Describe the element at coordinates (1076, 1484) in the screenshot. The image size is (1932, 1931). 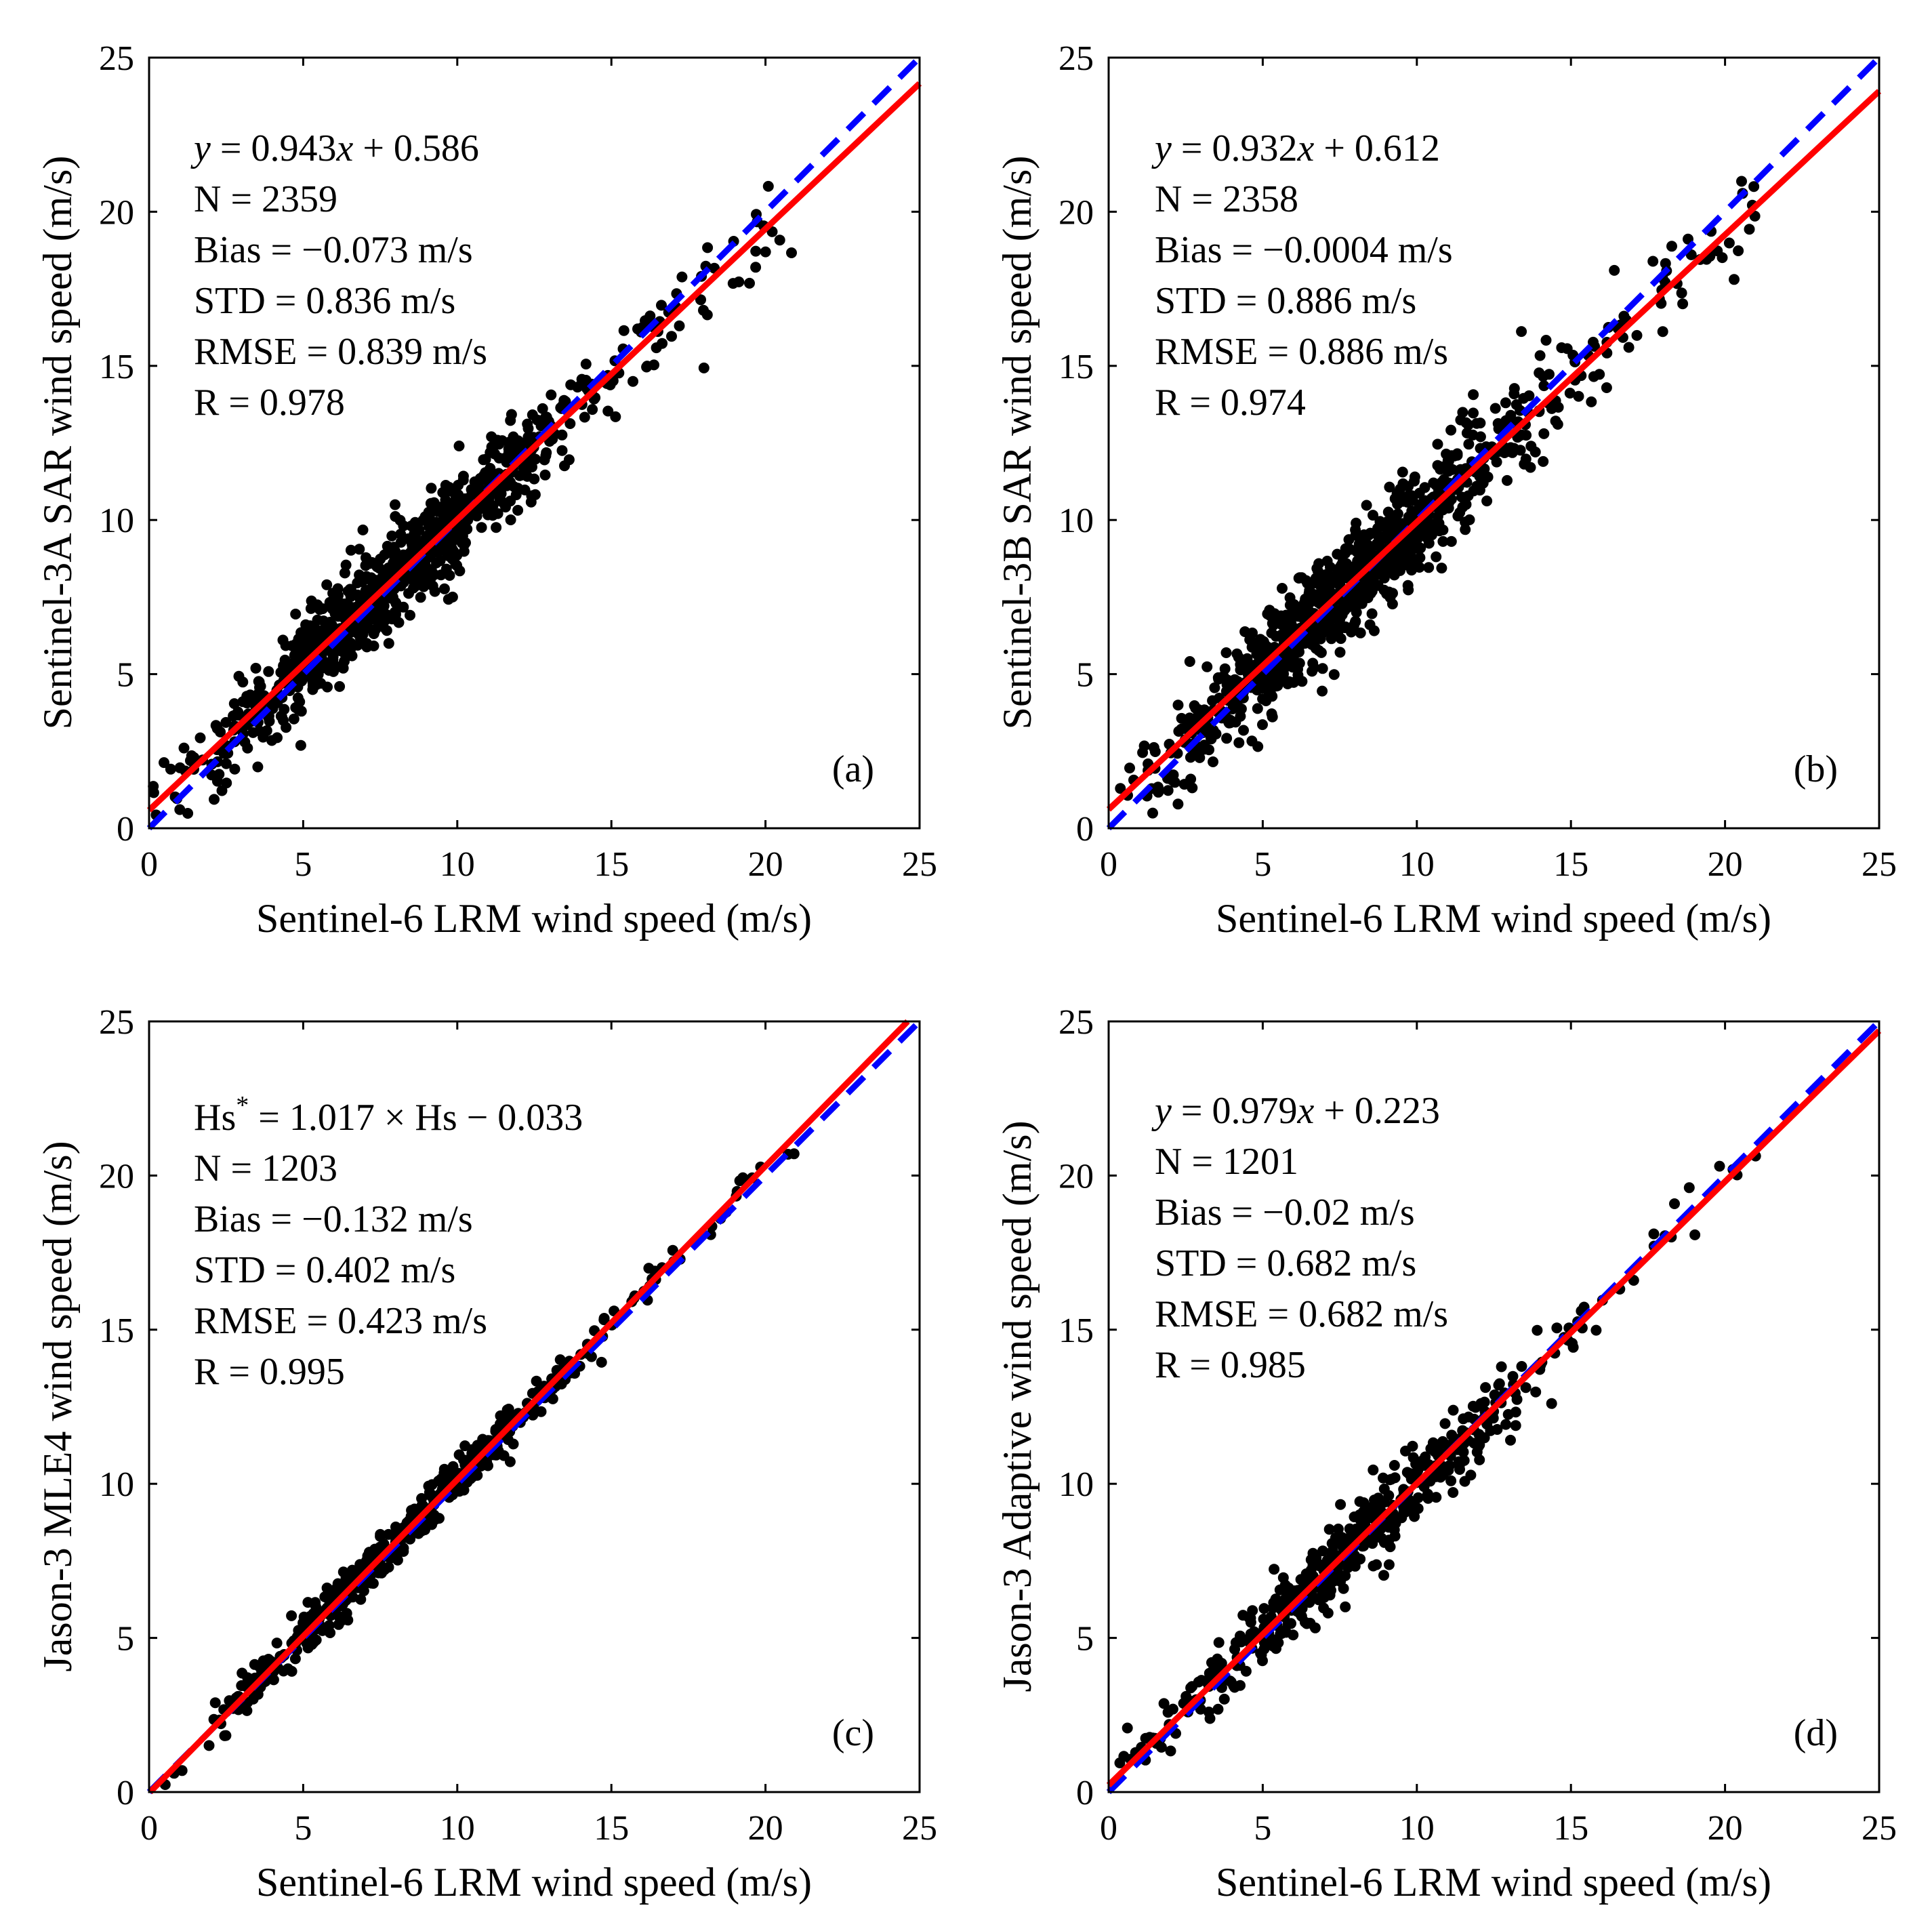
I see `y-tick-label: 10` at that location.